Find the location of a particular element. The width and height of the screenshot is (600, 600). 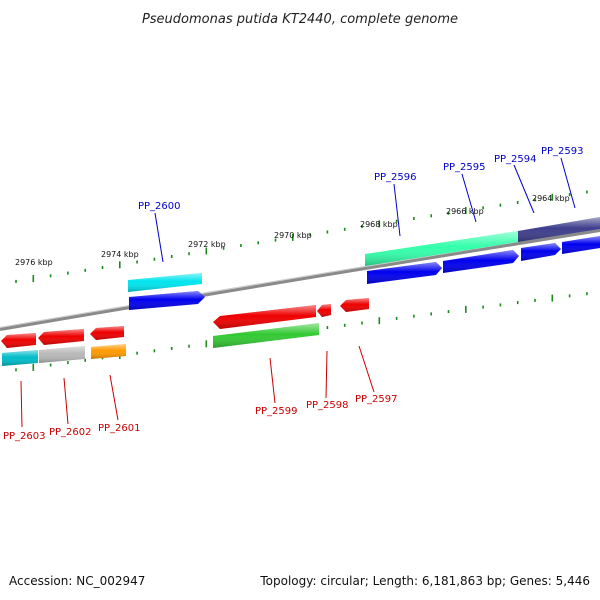

scale-label-2968: 2968 kbp is located at coordinates (379, 224).